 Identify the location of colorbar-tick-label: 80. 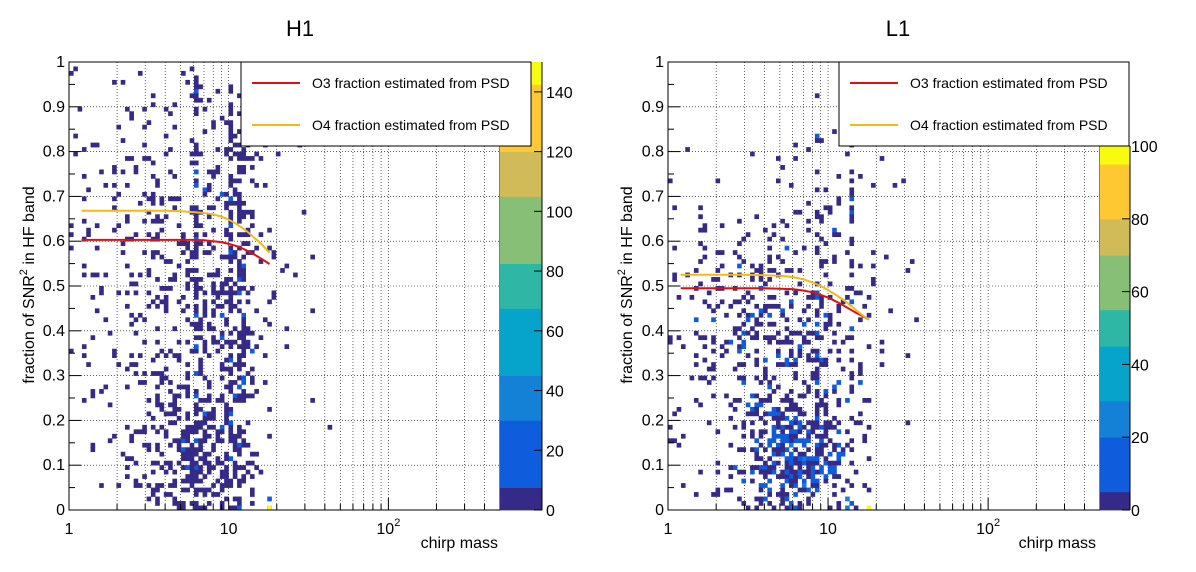
(1140, 220).